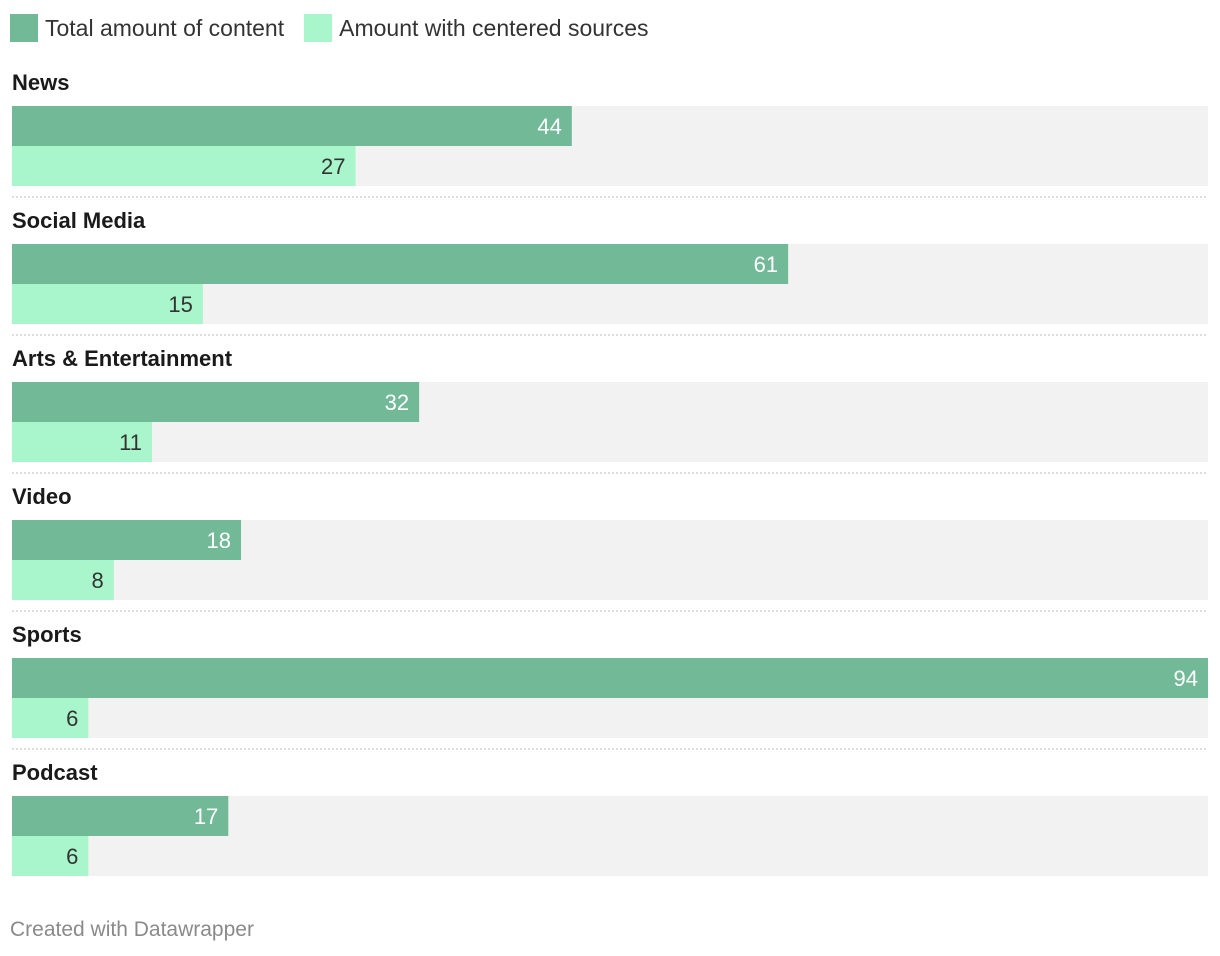 The height and width of the screenshot is (956, 1220). Describe the element at coordinates (333, 166) in the screenshot. I see `bar-value-label: 27` at that location.